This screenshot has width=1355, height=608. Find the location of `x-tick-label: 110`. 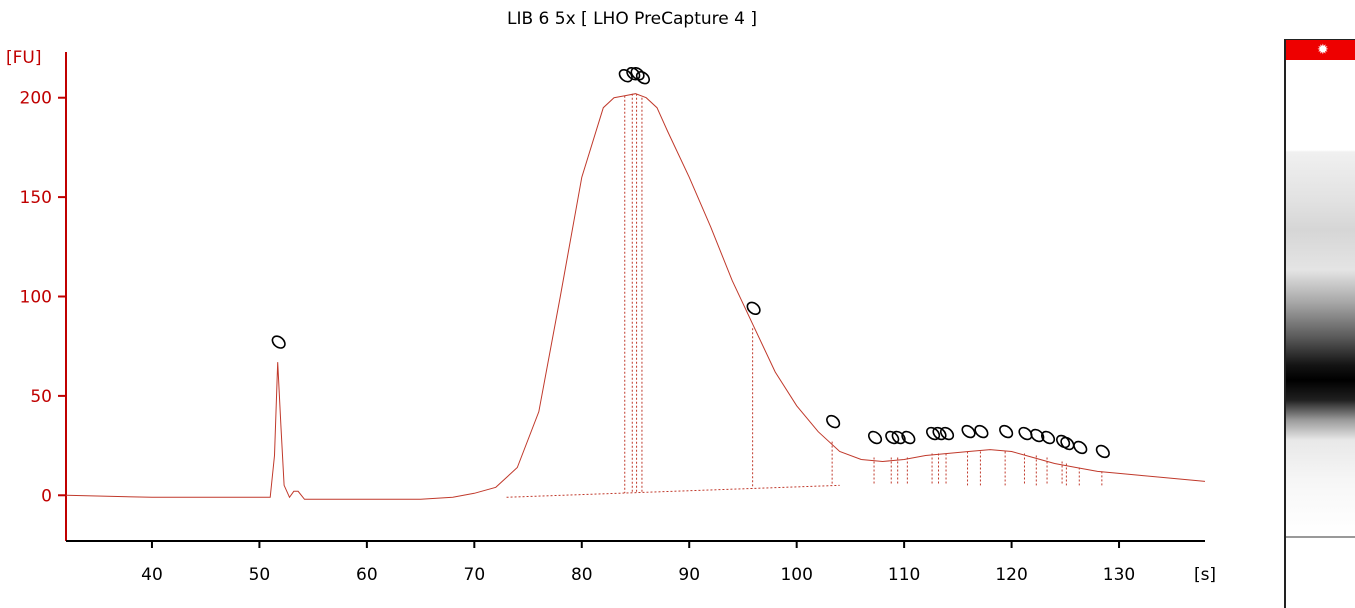

x-tick-label: 110 is located at coordinates (904, 575).